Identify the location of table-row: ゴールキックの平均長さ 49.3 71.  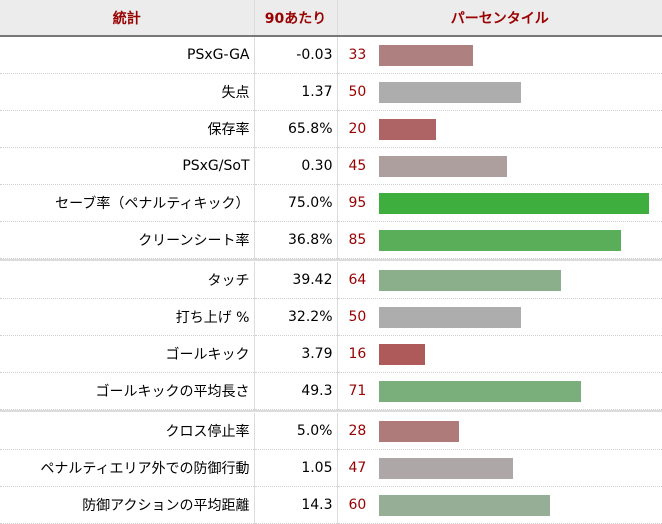
(331, 391).